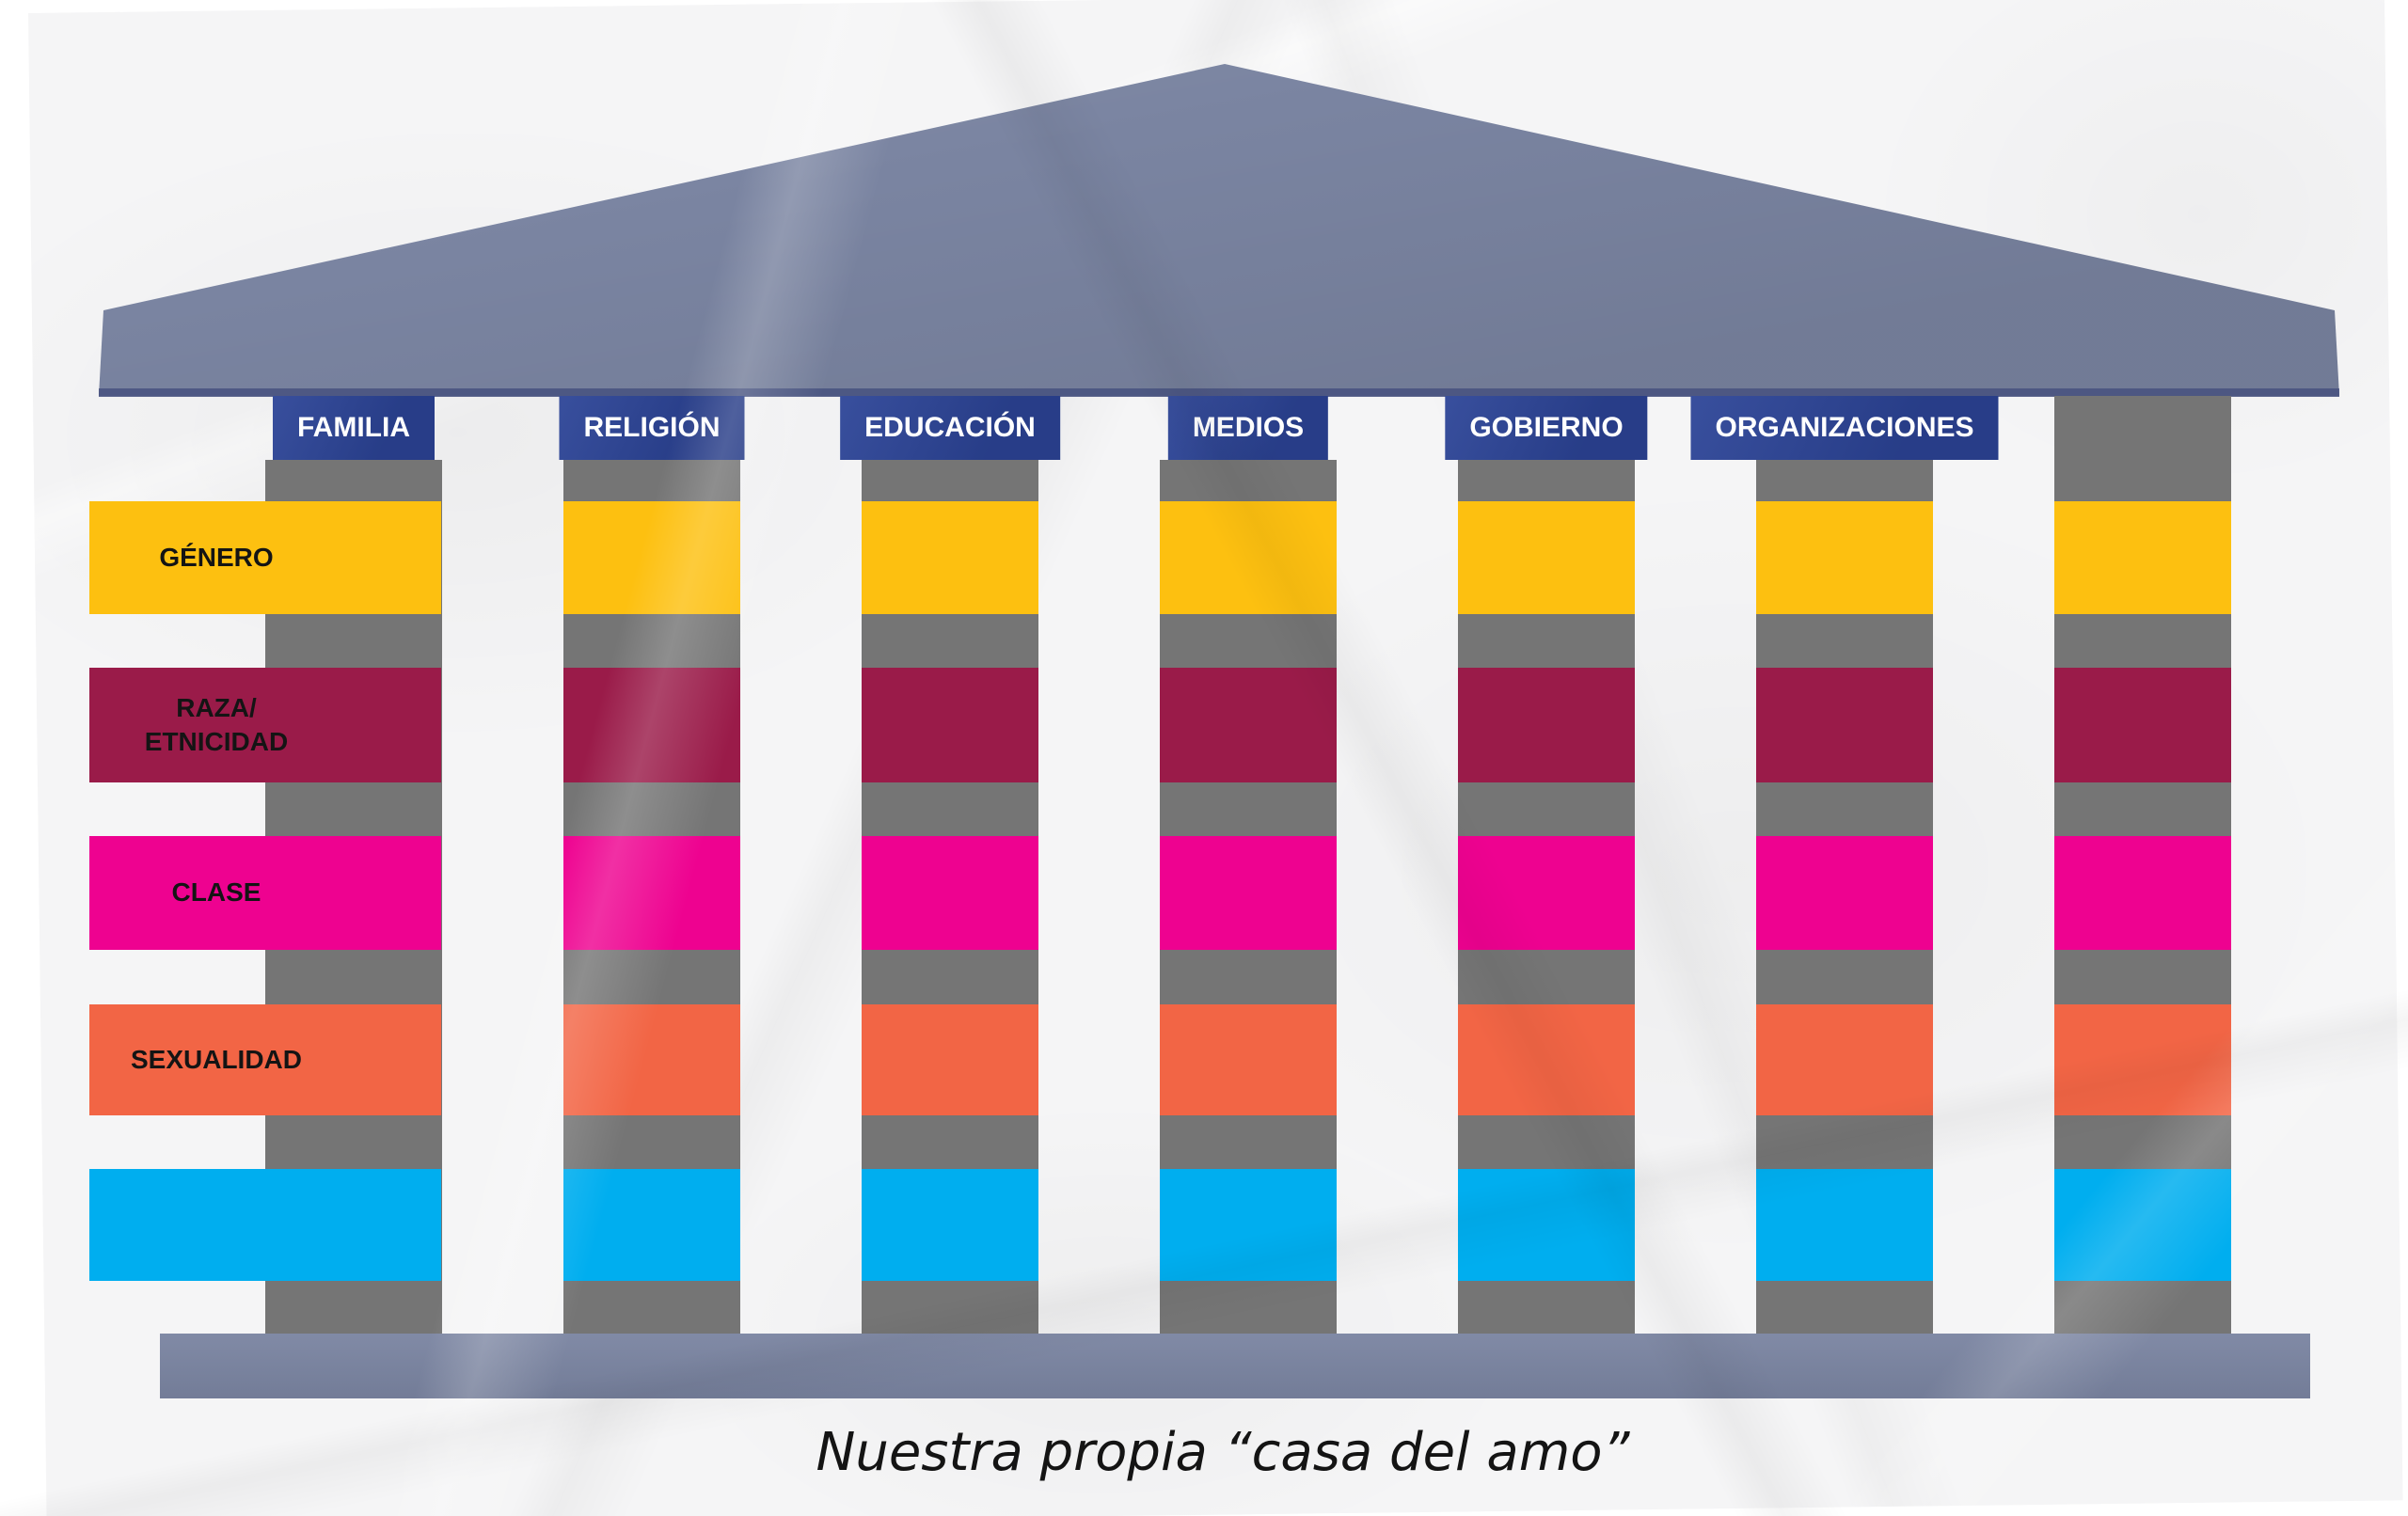  Describe the element at coordinates (265, 1225) in the screenshot. I see `row-label-azul` at that location.